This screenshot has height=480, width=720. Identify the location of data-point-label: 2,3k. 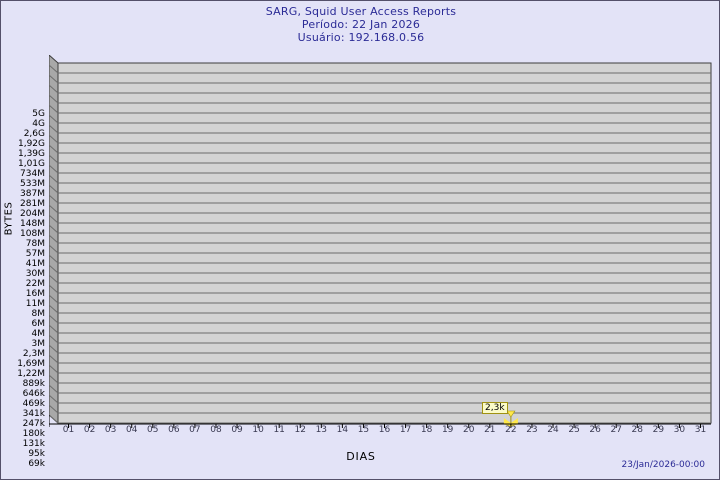
(495, 408).